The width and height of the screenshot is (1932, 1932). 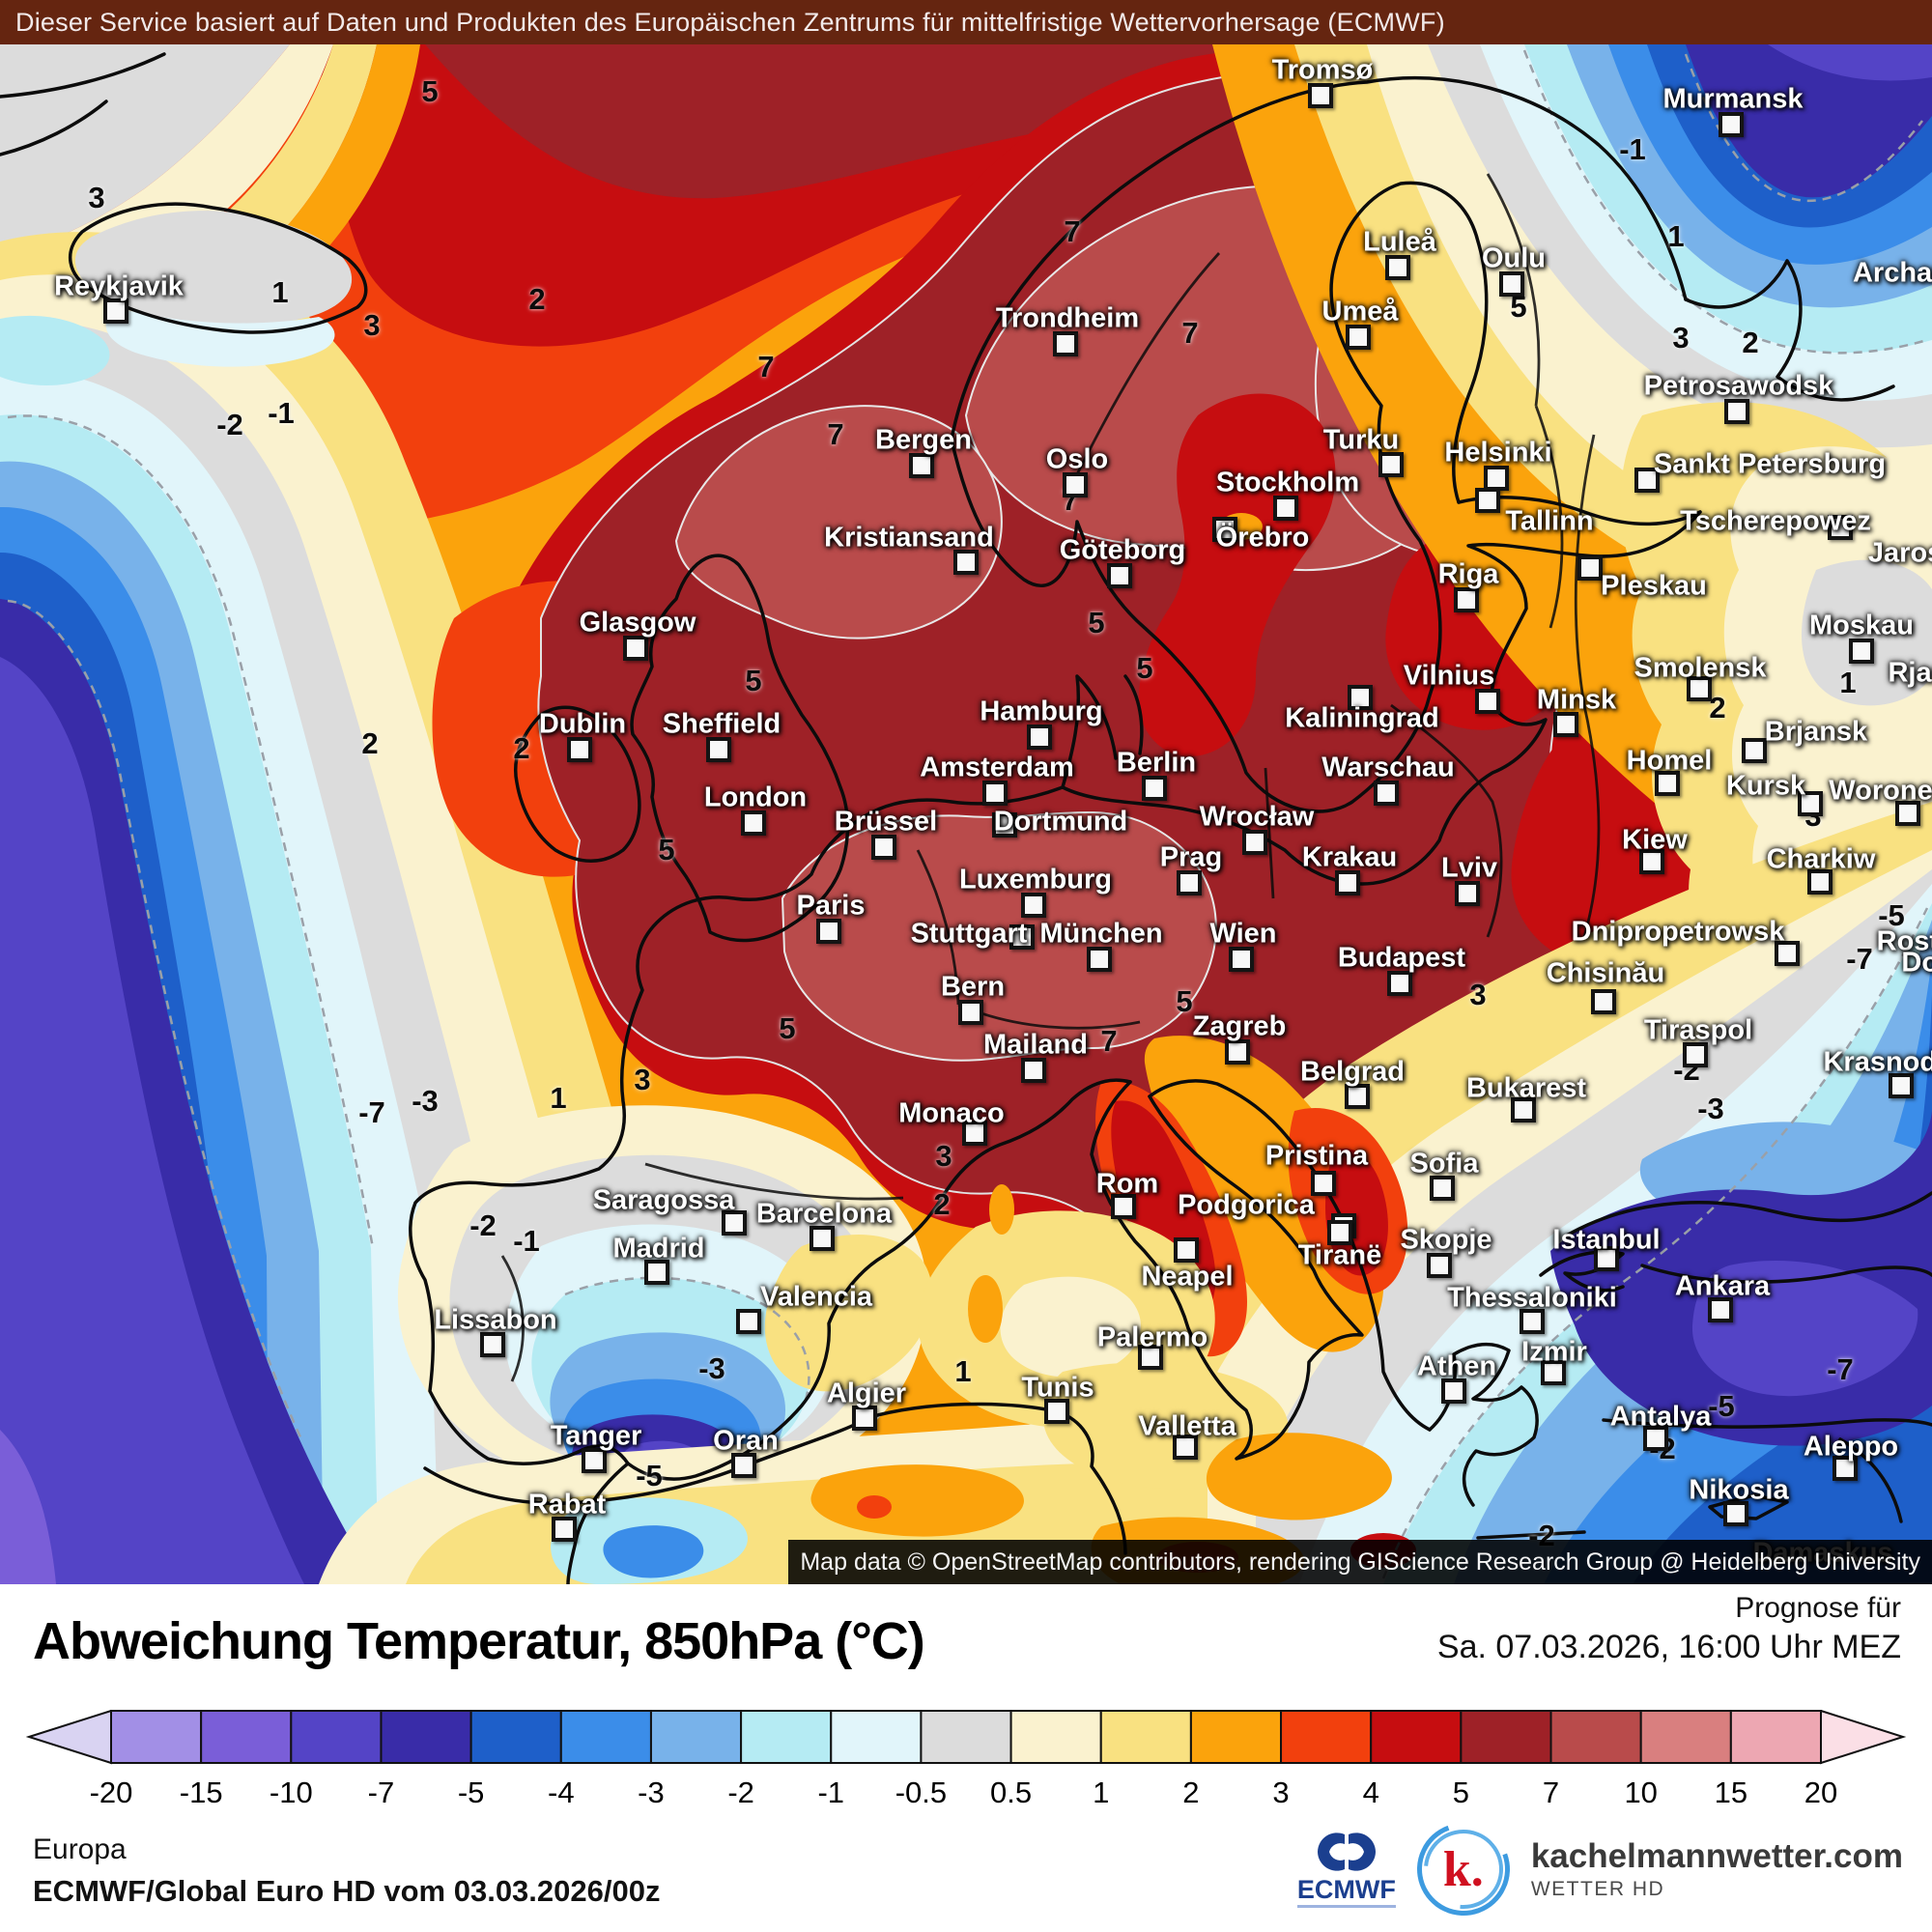 What do you see at coordinates (1532, 1298) in the screenshot?
I see `city-label: Thessaloniki` at bounding box center [1532, 1298].